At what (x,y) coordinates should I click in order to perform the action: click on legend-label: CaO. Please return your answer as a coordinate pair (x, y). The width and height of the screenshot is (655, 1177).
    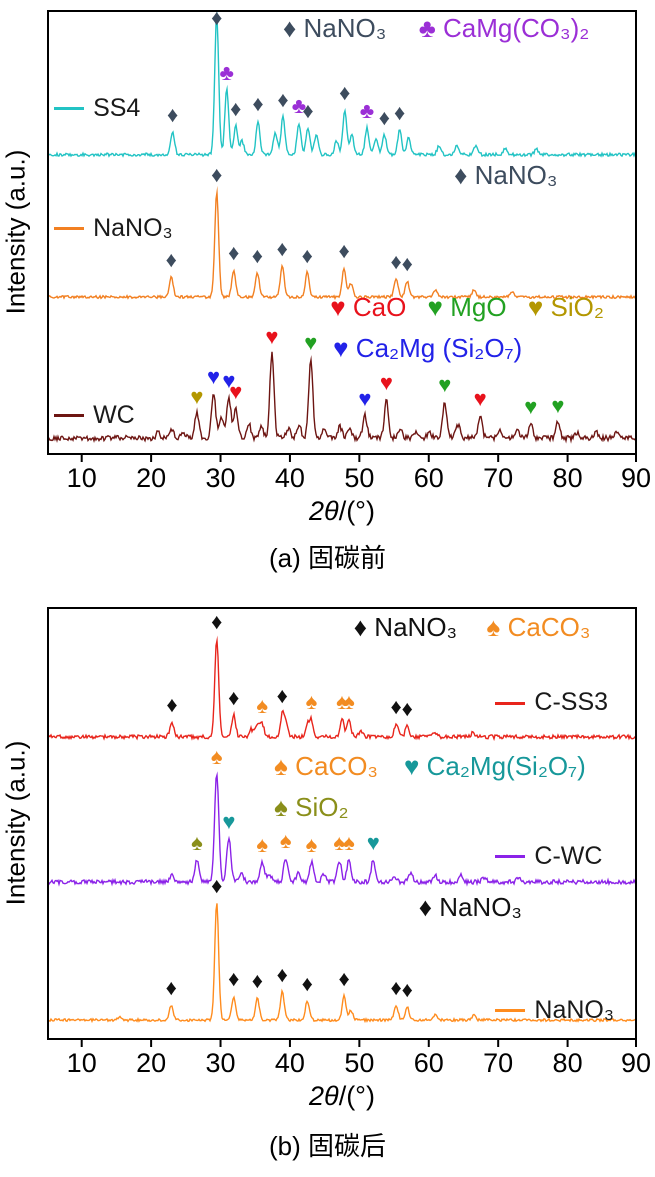
    Looking at the image, I should click on (376, 306).